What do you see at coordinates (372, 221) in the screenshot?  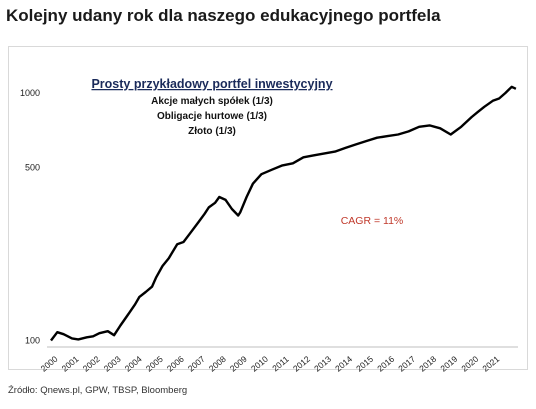 I see `cagr-annotation: CAGR = 11%` at bounding box center [372, 221].